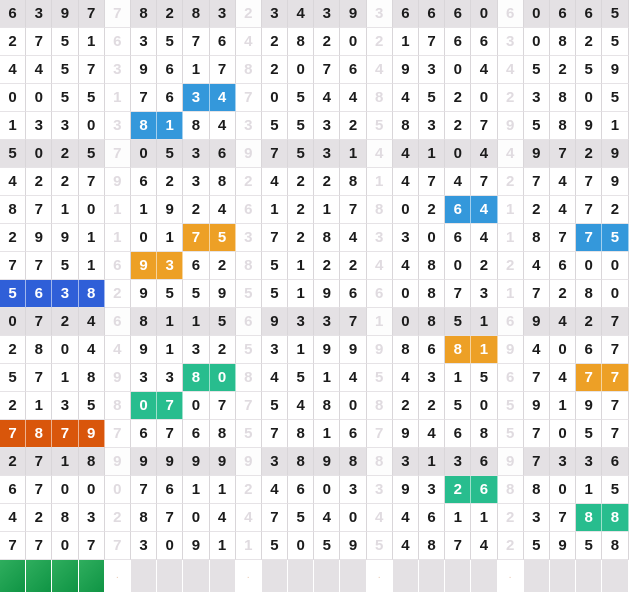  What do you see at coordinates (117, 434) in the screenshot?
I see `grid-cell-separator: 7` at bounding box center [117, 434].